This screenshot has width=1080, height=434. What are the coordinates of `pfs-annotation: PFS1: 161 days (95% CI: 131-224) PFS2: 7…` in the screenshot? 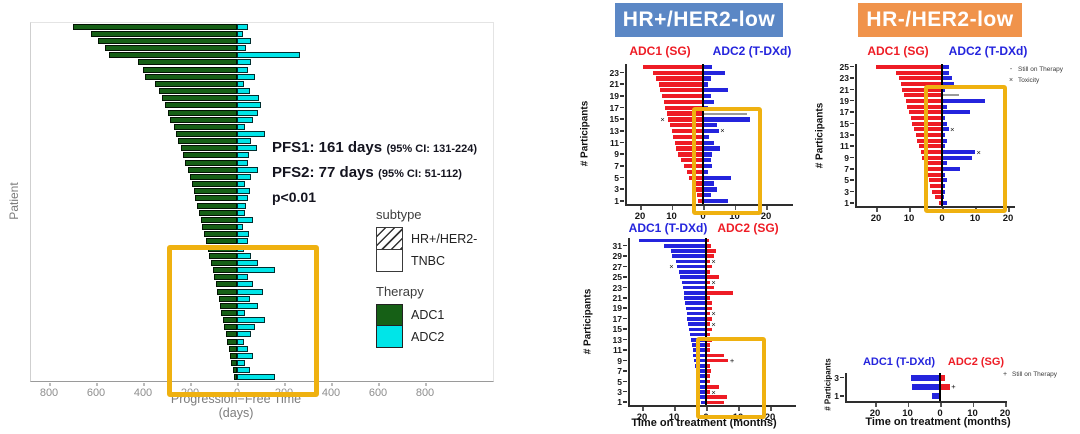 It's located at (374, 175).